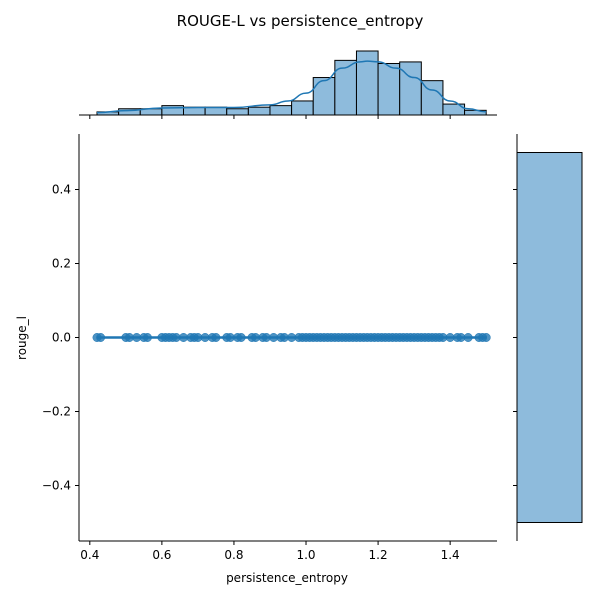 This screenshot has height=600, width=600. Describe the element at coordinates (89, 555) in the screenshot. I see `x-tick-label: 0.4` at that location.